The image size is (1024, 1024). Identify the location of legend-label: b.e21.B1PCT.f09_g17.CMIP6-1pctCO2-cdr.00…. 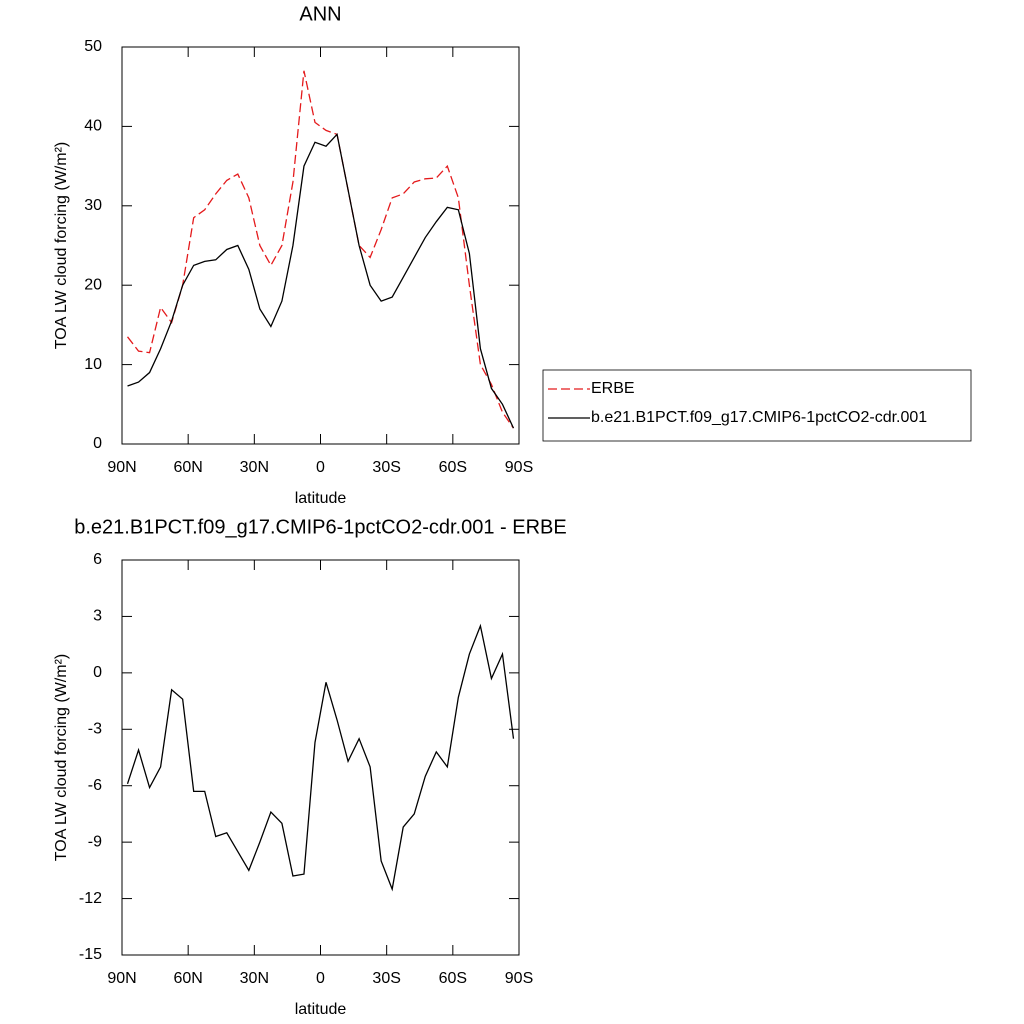
(759, 417).